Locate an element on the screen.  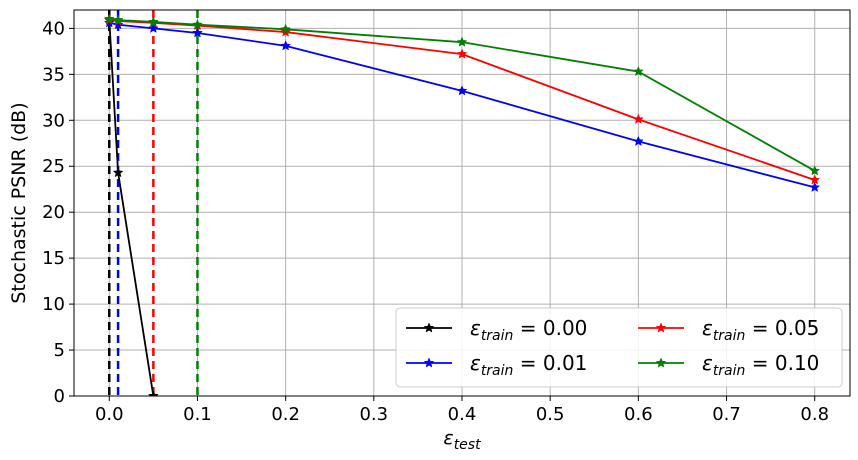
y-axis-label: Stochastic PSNR (dB) is located at coordinates (19, 202).